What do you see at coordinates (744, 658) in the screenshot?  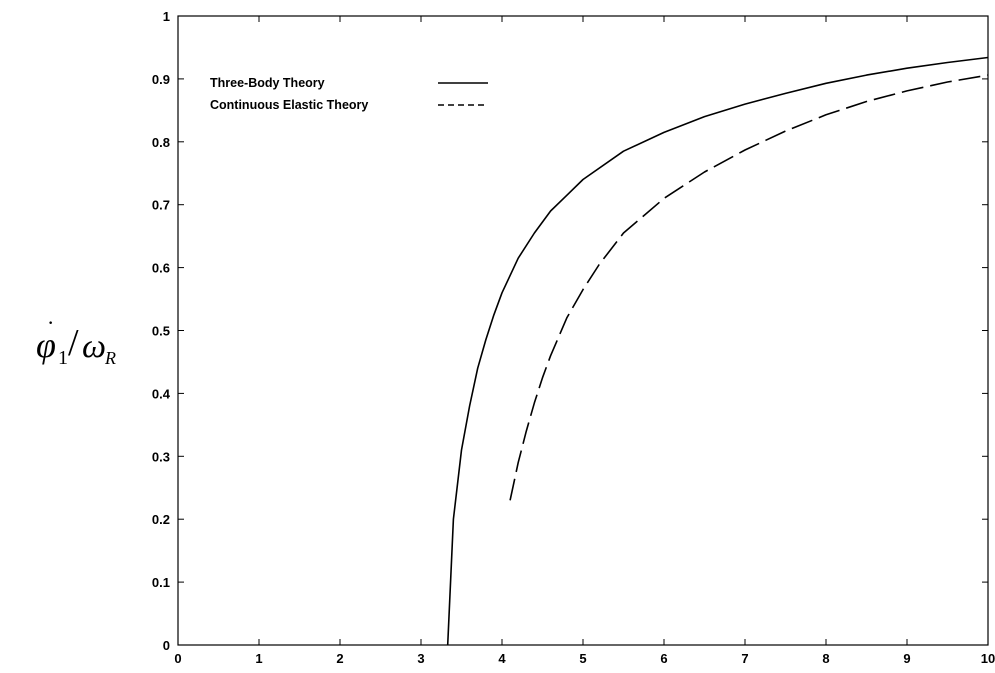 I see `x-tick-label: 7` at bounding box center [744, 658].